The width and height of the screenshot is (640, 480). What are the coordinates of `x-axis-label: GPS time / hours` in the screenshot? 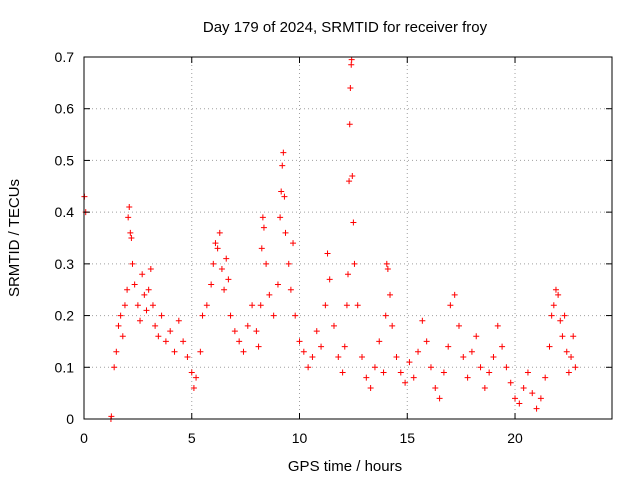 It's located at (345, 466).